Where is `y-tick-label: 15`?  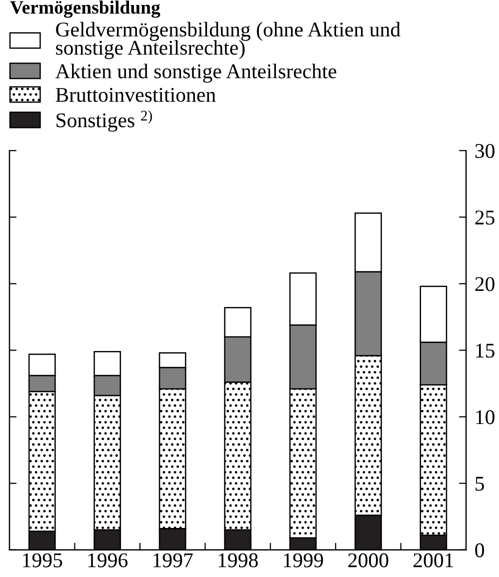
y-tick-label: 15 is located at coordinates (485, 351).